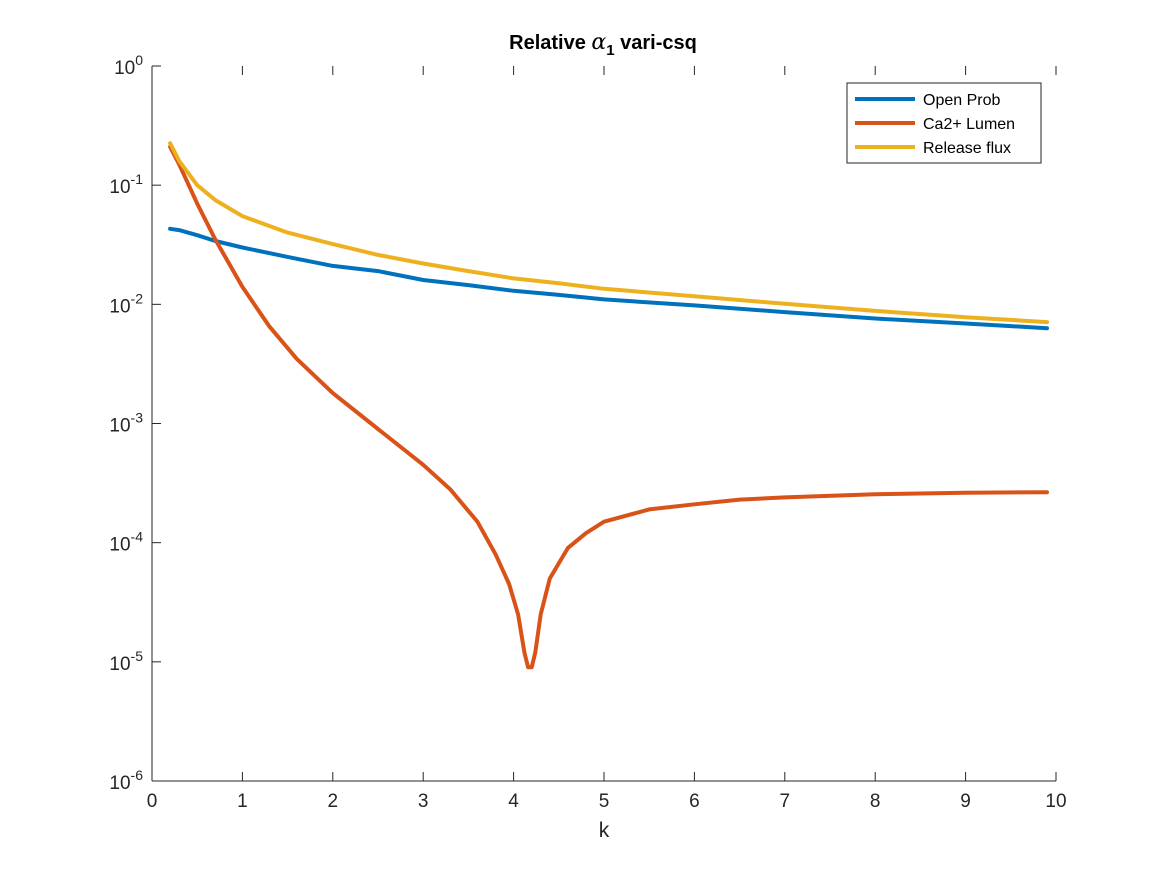  What do you see at coordinates (423, 801) in the screenshot?
I see `x-tick-label: 3` at bounding box center [423, 801].